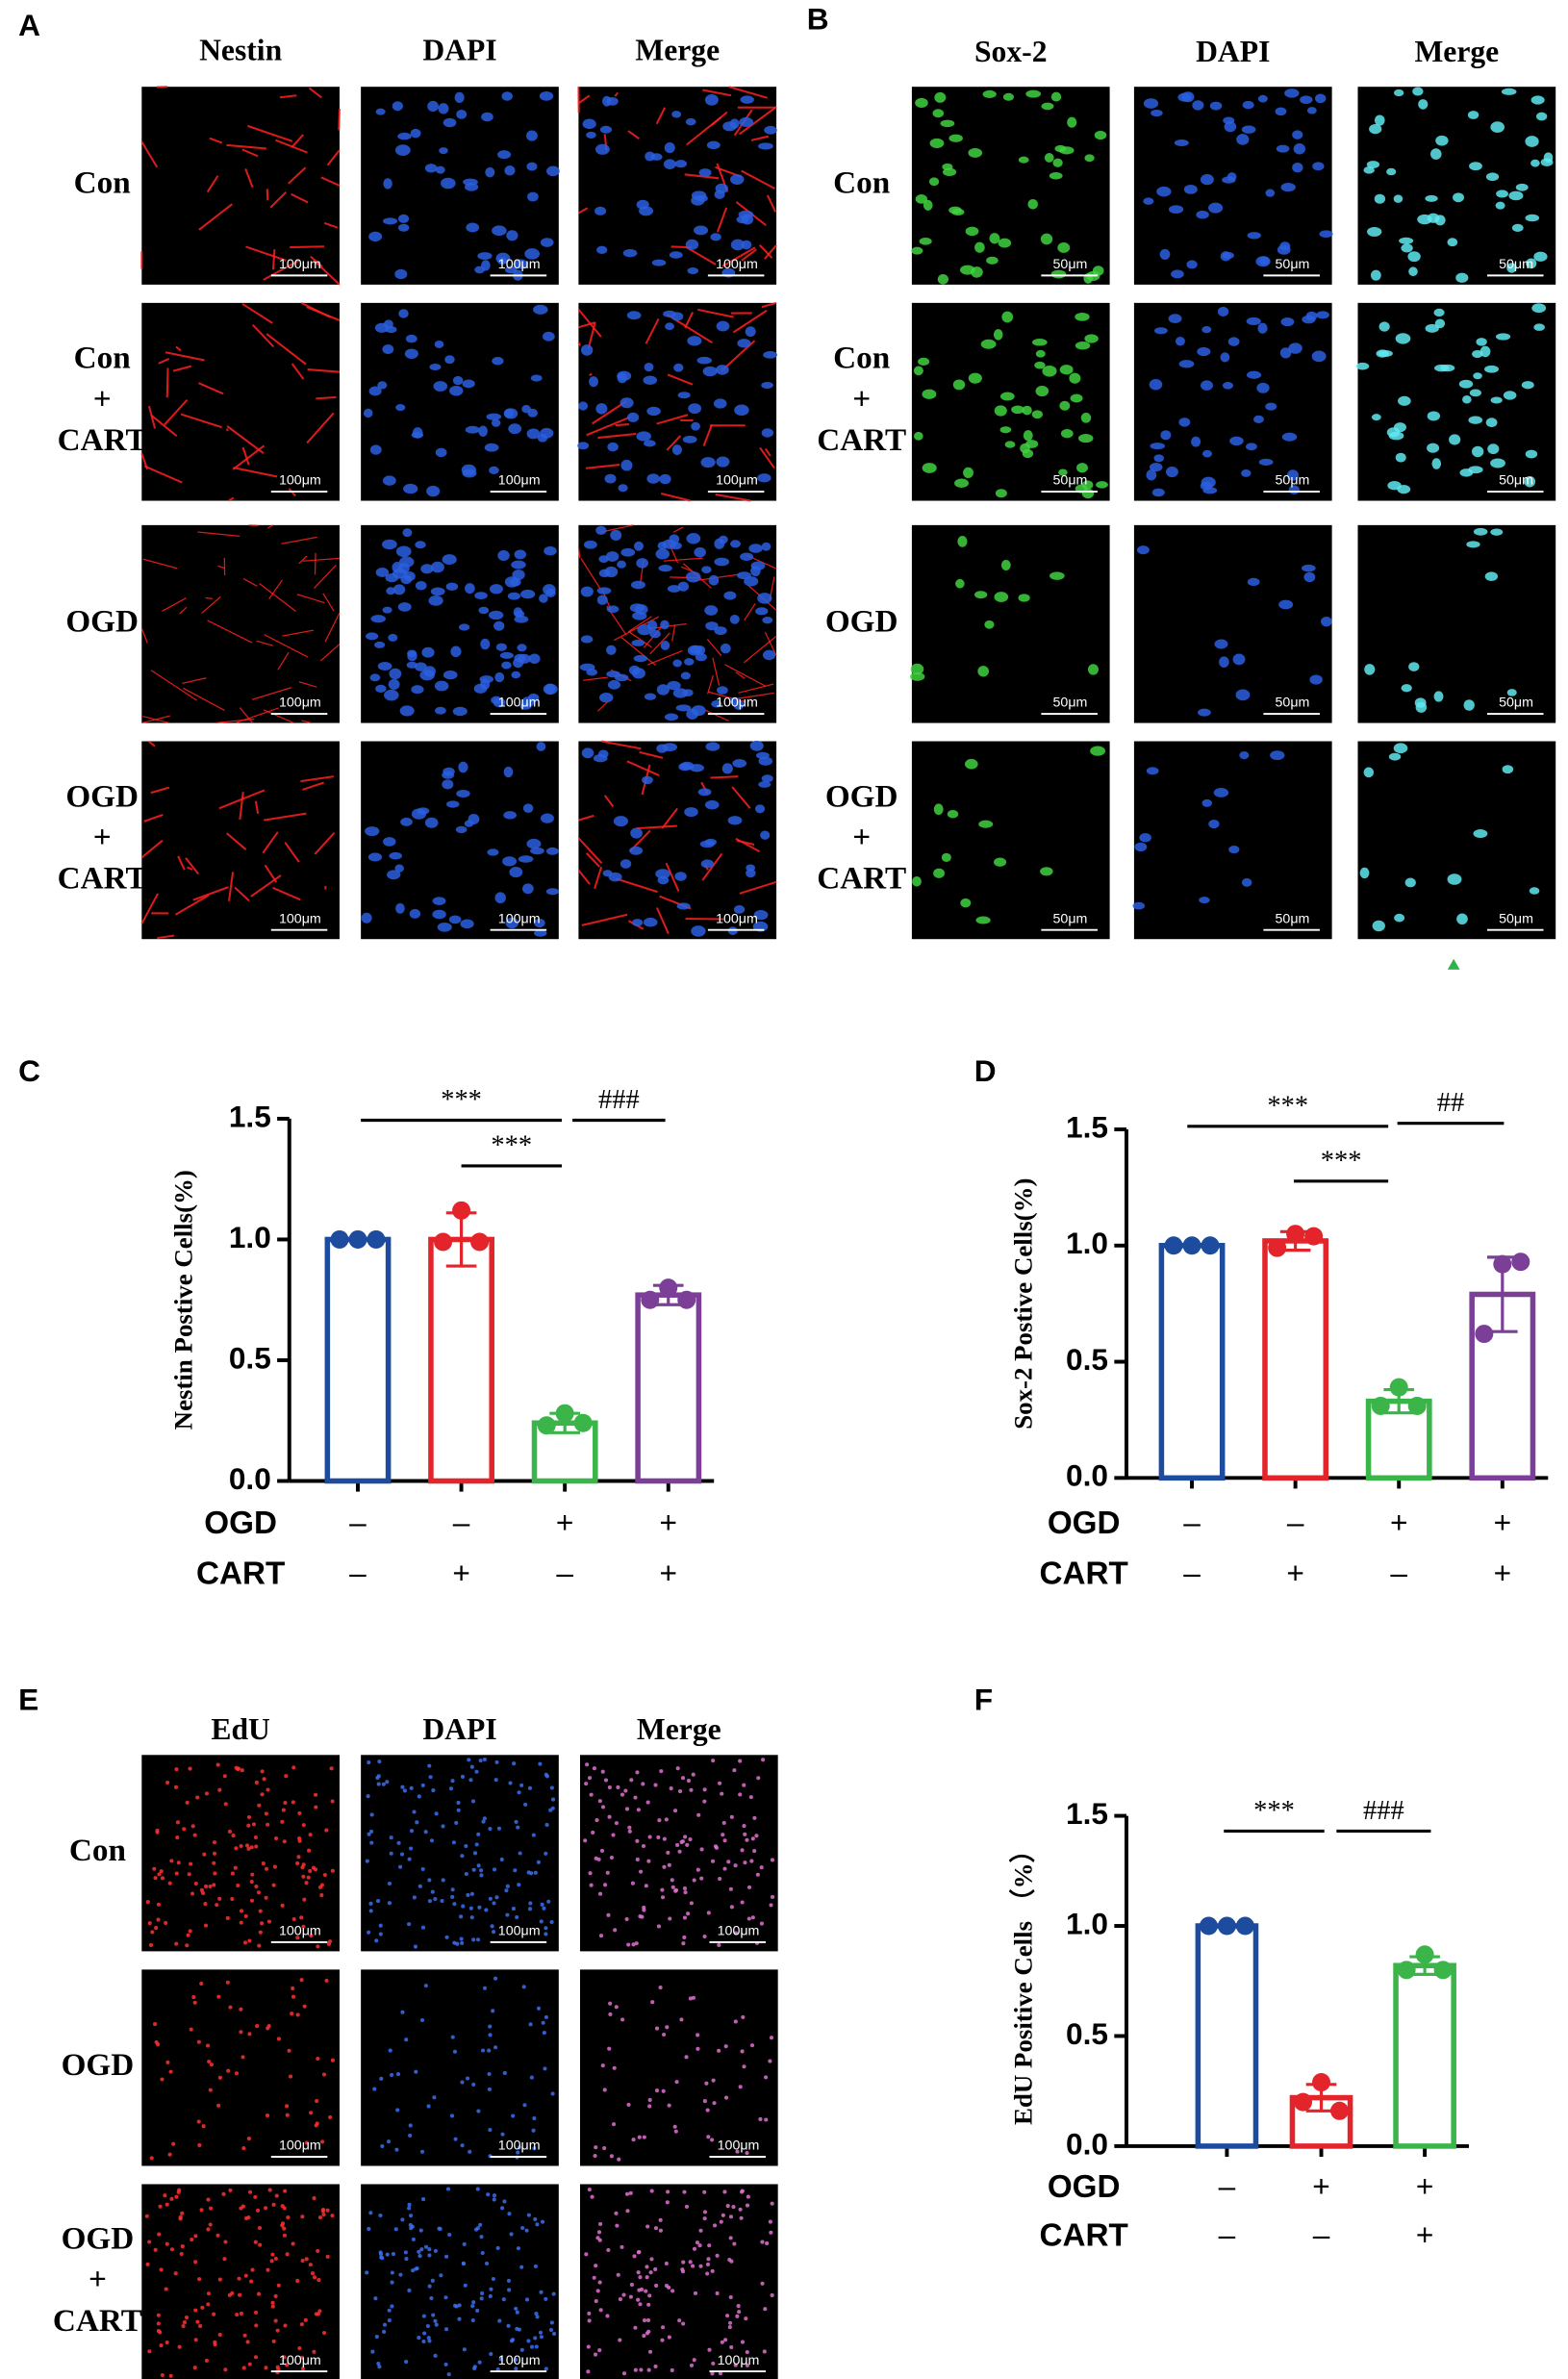  I want to click on scale-bar-label: 100μm, so click(519, 1932).